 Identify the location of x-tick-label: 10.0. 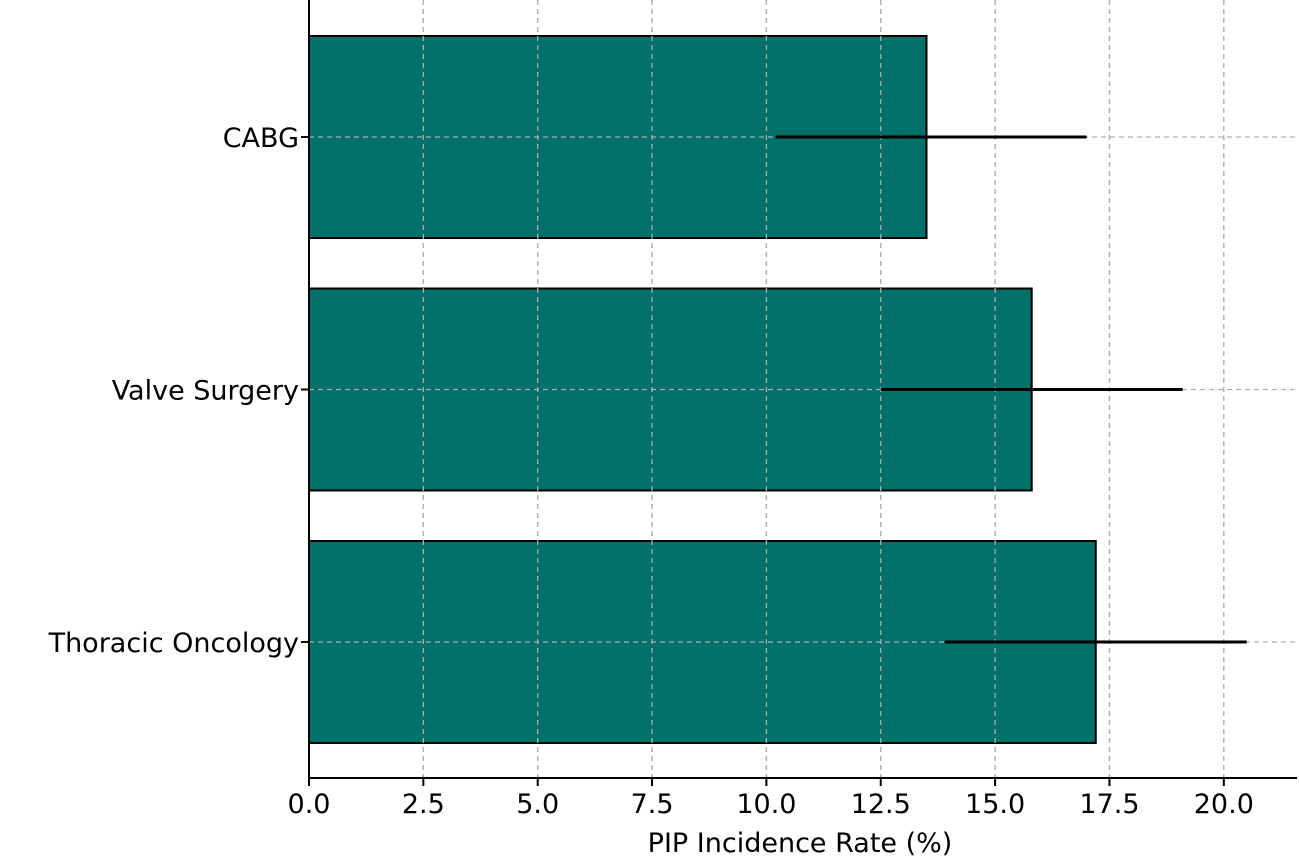
(766, 804).